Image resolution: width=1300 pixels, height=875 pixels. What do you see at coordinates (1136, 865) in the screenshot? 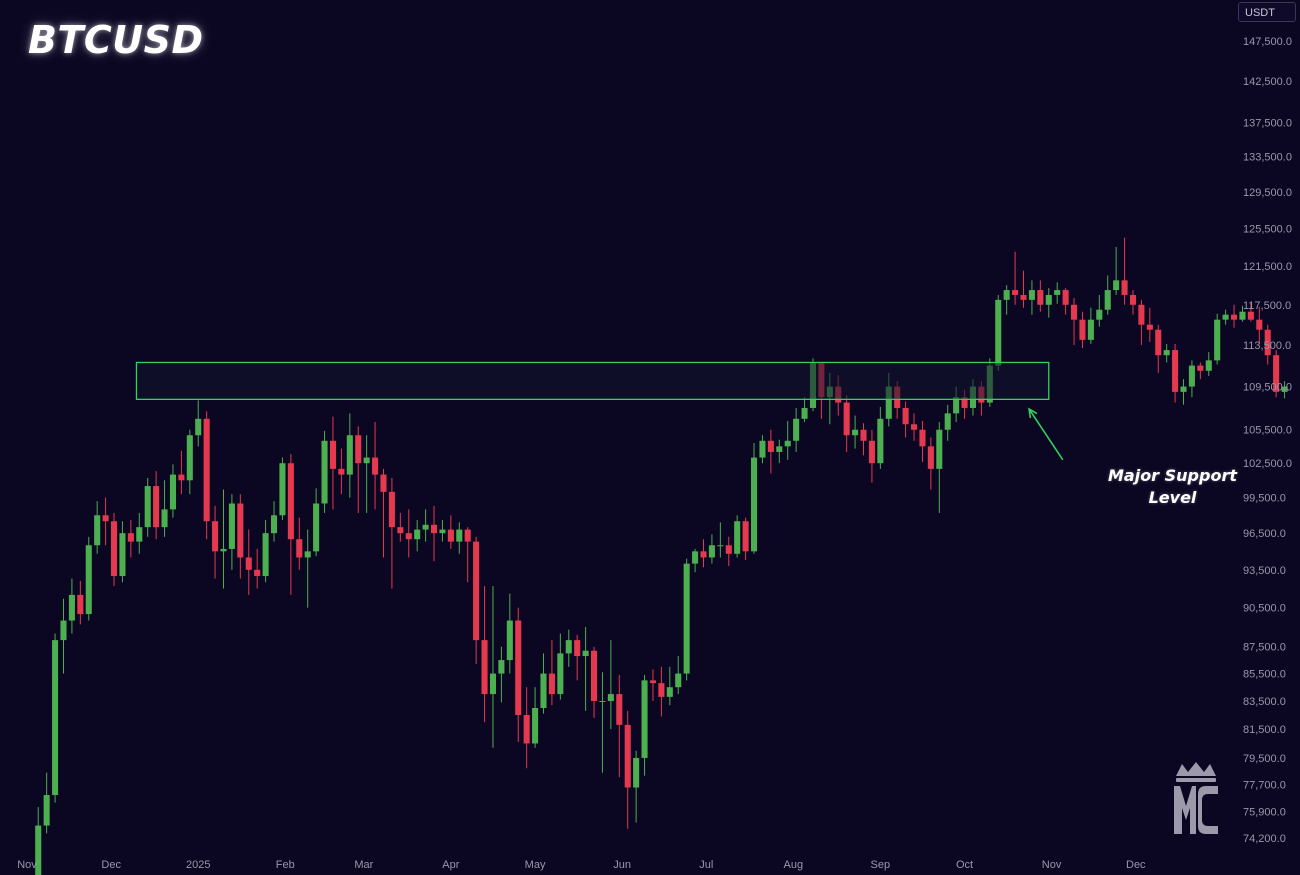
I see `x-tick-label: Dec` at bounding box center [1136, 865].